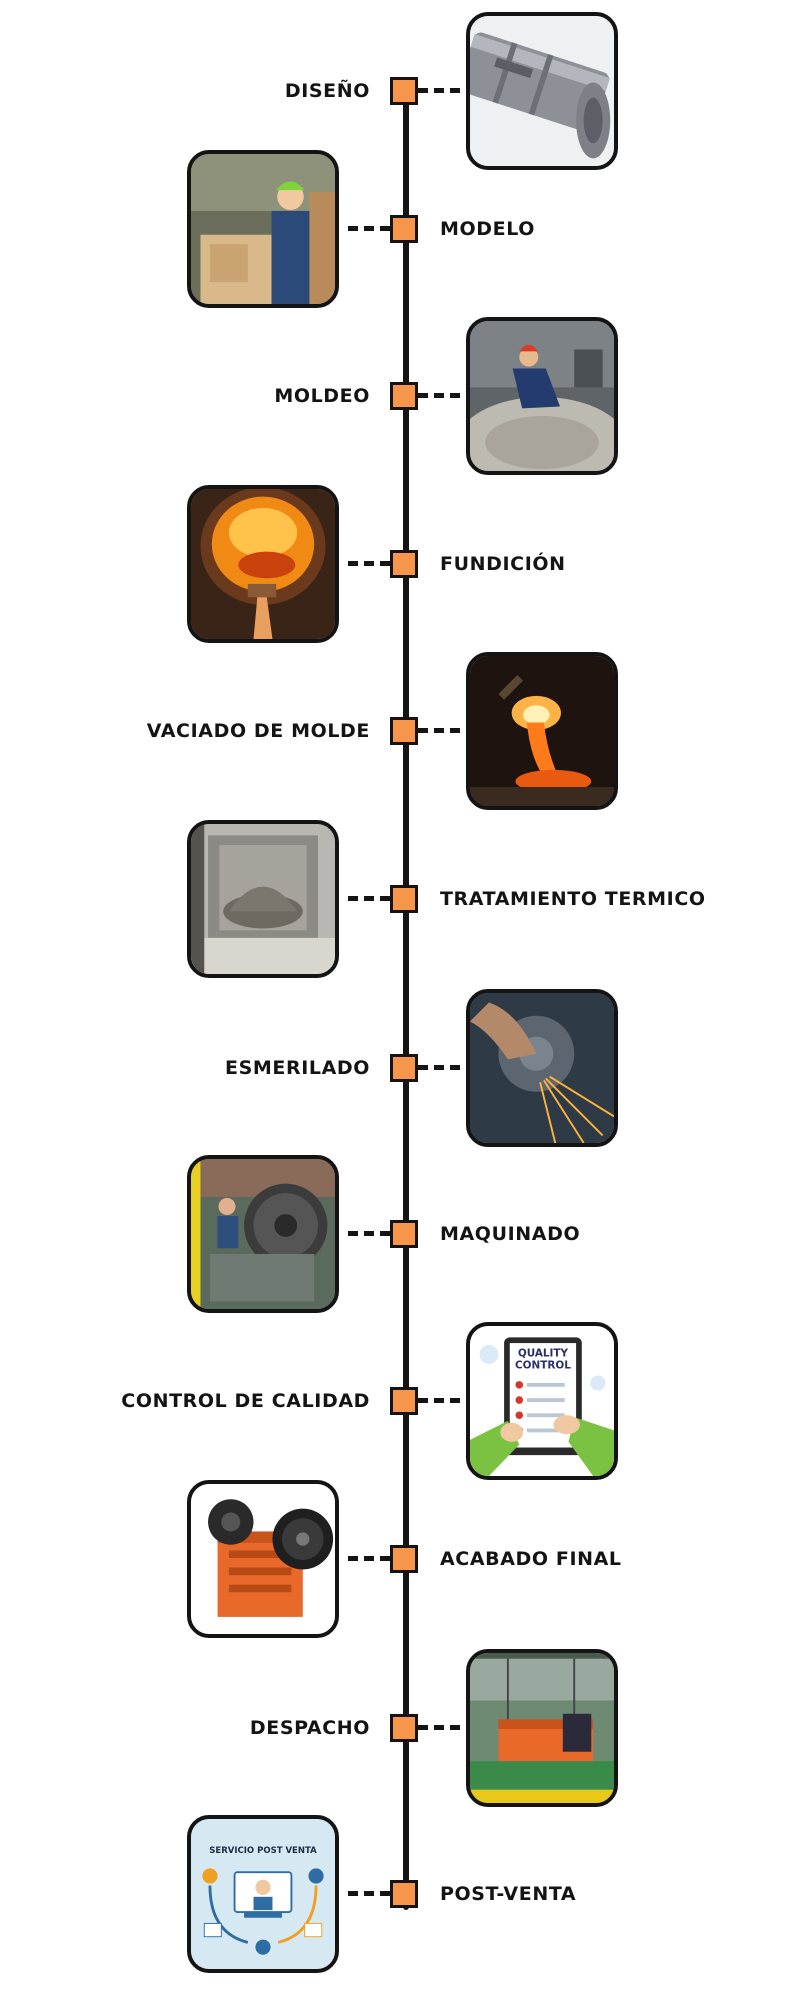  I want to click on timeline-spine, so click(406, 997).